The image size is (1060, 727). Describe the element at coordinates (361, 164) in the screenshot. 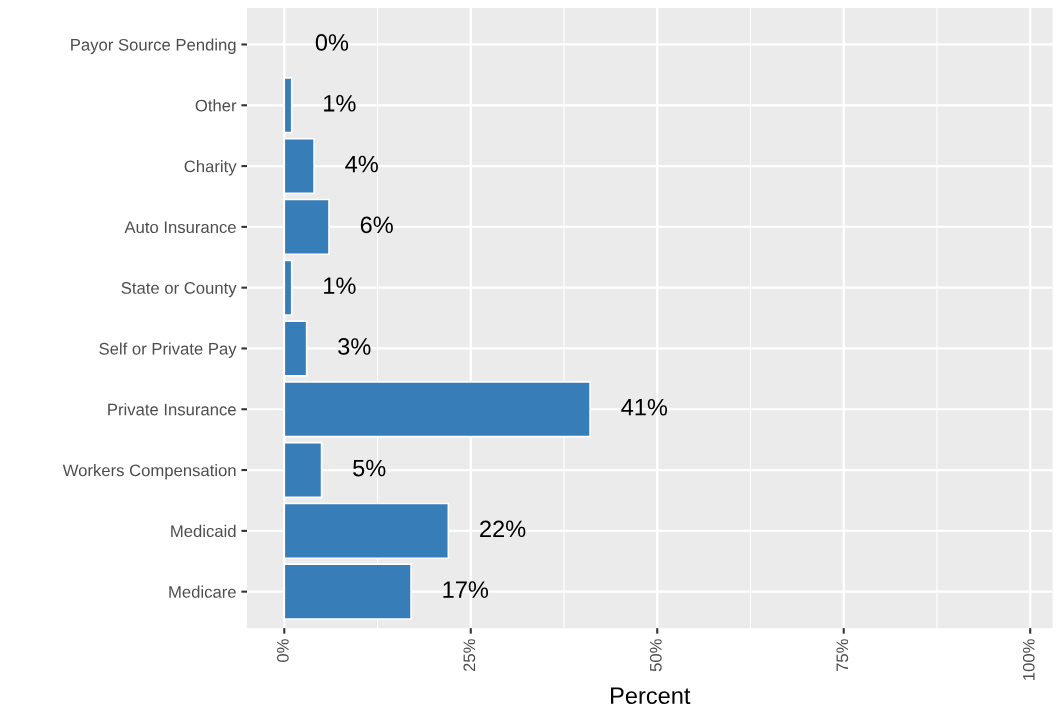

I see `data-label: 4%` at that location.